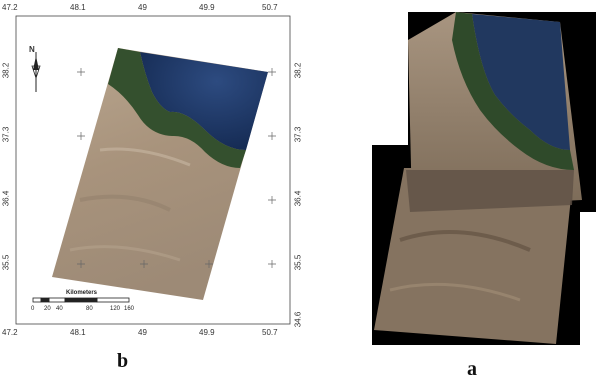  What do you see at coordinates (47, 309) in the screenshot?
I see `scale-value-20: 20` at bounding box center [47, 309].